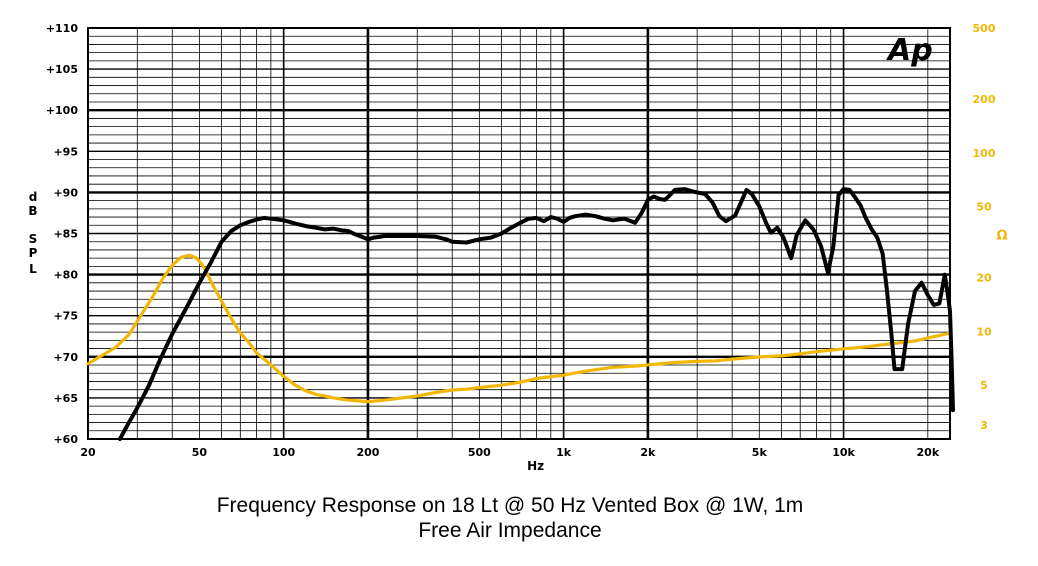 This screenshot has width=1038, height=566. I want to click on y-right-axis-label: Ω, so click(1001, 235).